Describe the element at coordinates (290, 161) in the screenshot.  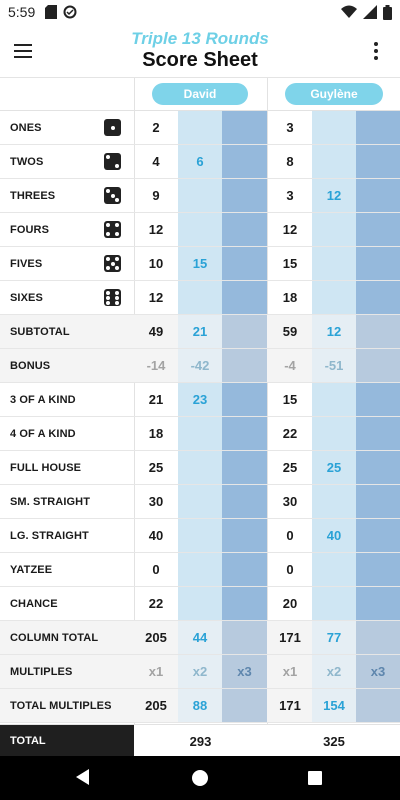
I see `player-2-round-1-cell: 8` at that location.